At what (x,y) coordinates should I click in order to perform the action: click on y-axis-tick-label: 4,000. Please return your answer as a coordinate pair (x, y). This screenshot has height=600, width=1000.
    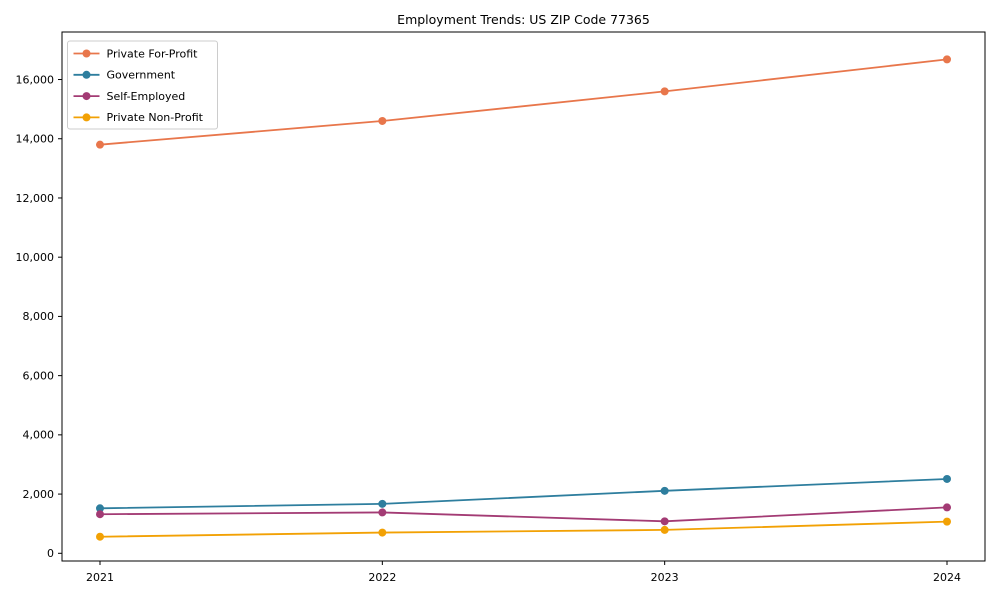
    Looking at the image, I should click on (39, 435).